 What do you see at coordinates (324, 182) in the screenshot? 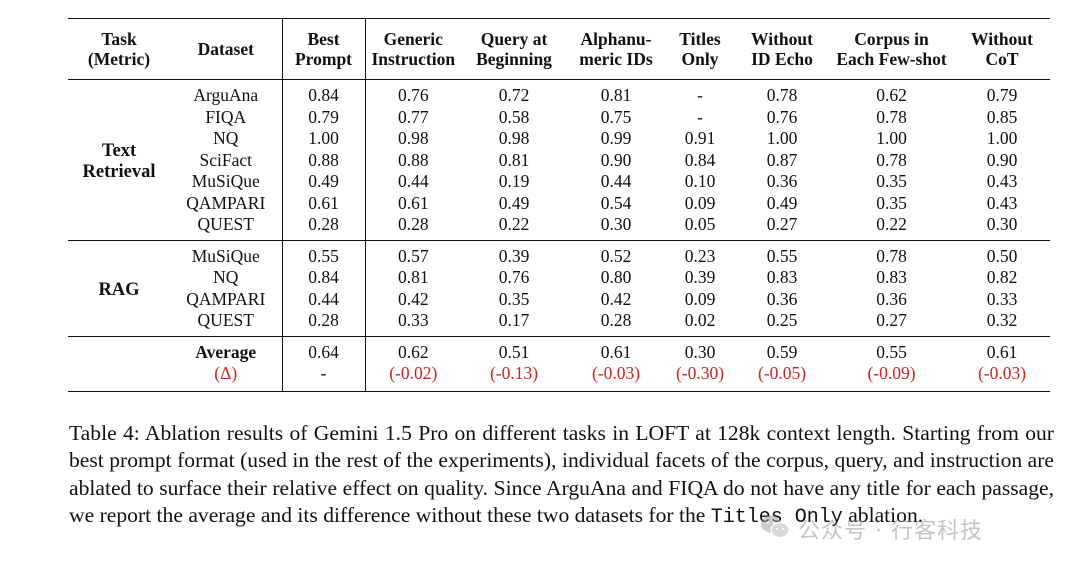
I see `value-cell: 0.49` at bounding box center [324, 182].